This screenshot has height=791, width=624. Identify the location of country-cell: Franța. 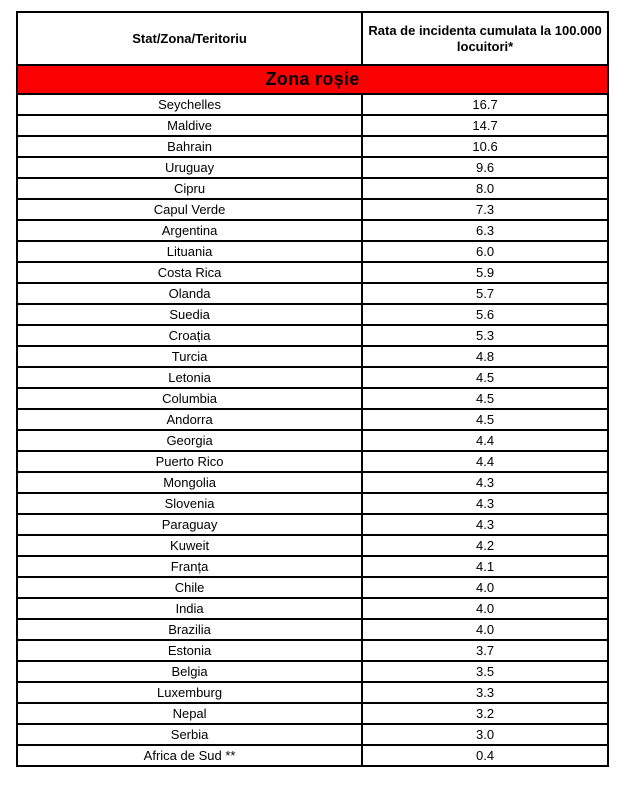
(189, 566).